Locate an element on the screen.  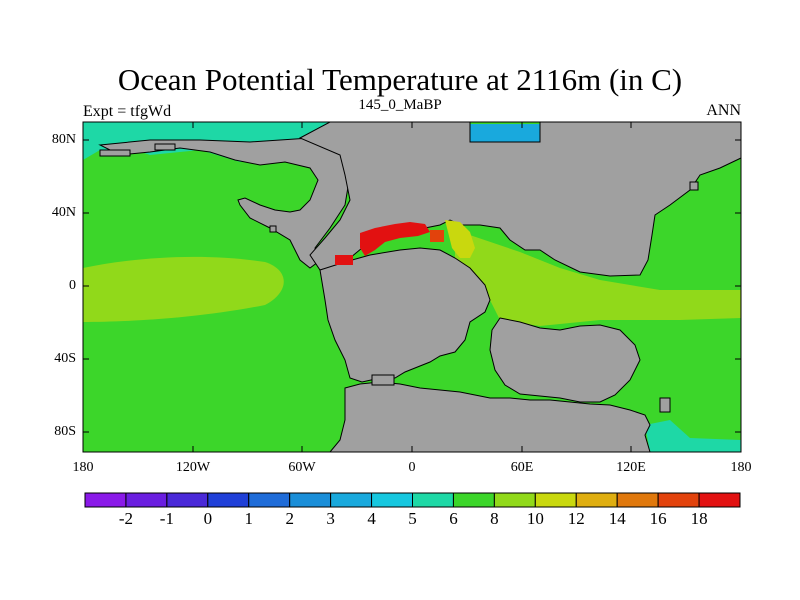
warm-band-indian is located at coordinates (598, 278).